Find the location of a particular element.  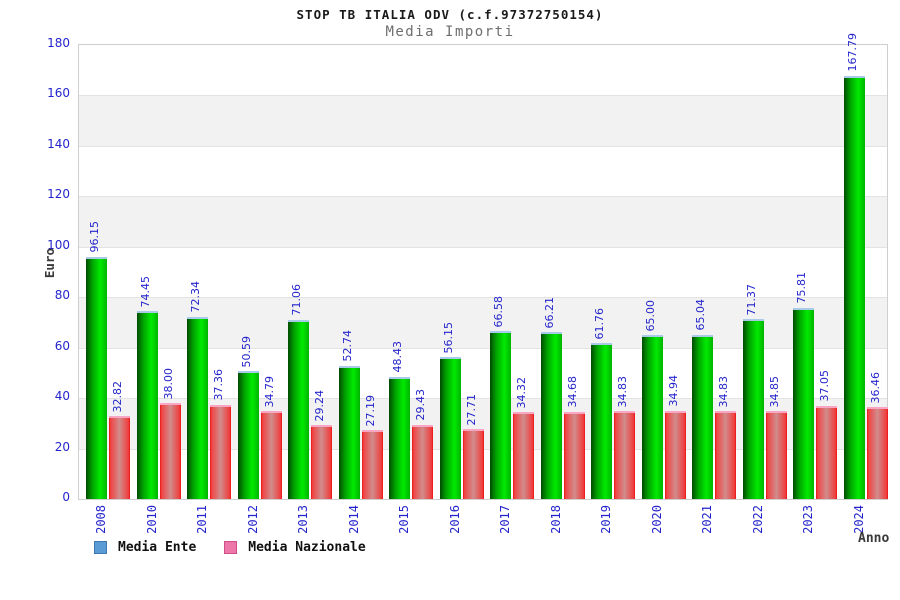

x-tick-2018: 2018 is located at coordinates (555, 519).